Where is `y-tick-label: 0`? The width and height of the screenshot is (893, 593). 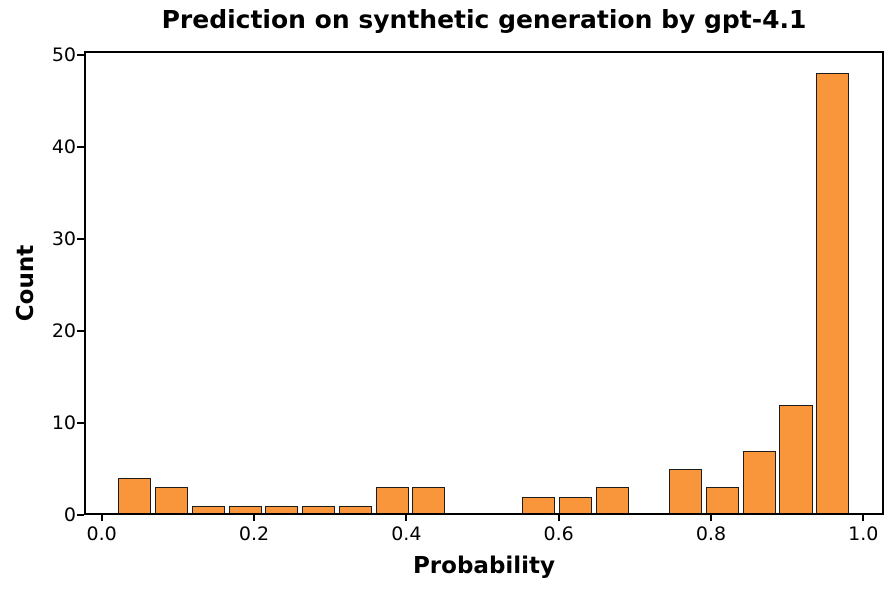 y-tick-label: 0 is located at coordinates (69, 515).